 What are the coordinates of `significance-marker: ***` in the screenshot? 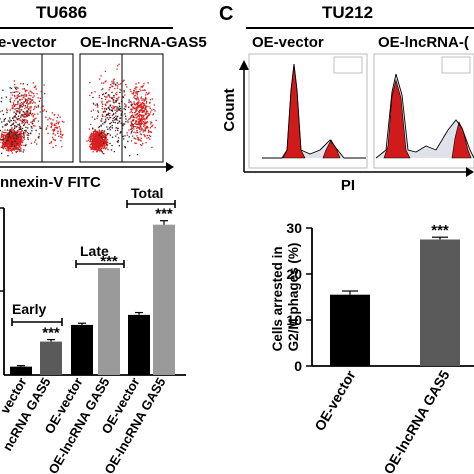 It's located at (109, 261).